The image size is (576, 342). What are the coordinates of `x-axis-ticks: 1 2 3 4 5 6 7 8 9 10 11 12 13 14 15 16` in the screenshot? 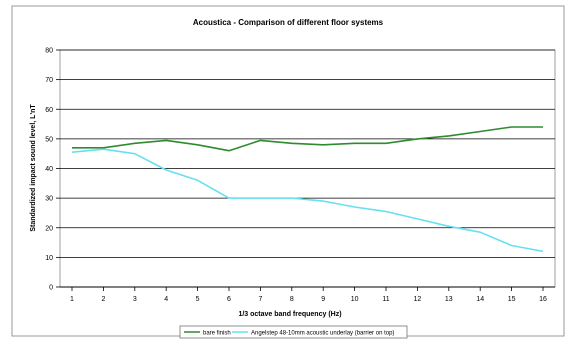 It's located at (307, 294).